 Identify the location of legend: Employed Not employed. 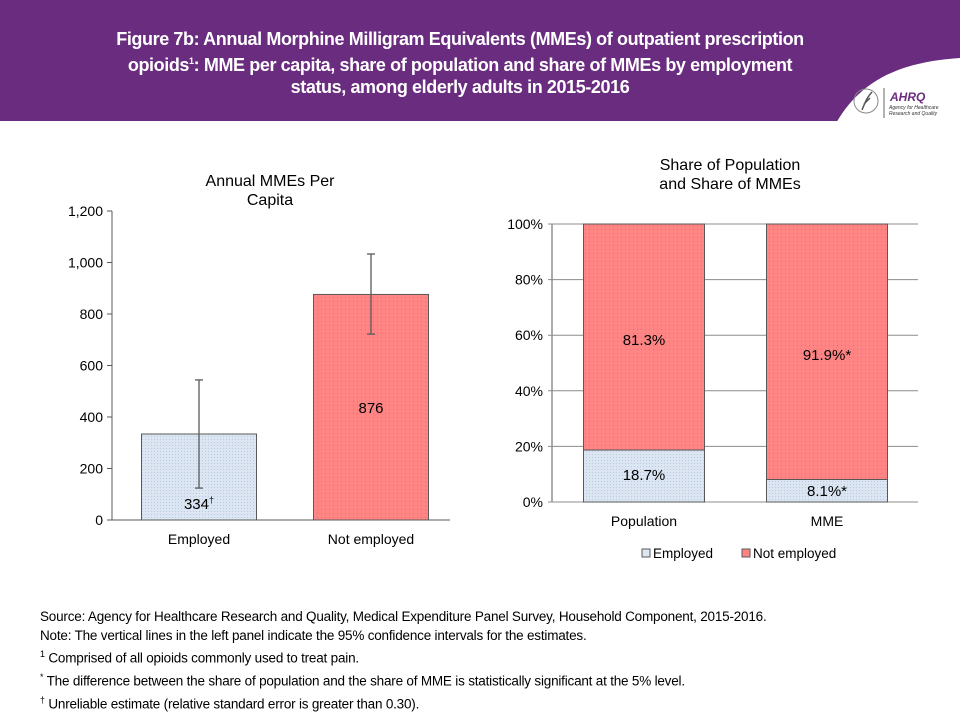
(738, 553).